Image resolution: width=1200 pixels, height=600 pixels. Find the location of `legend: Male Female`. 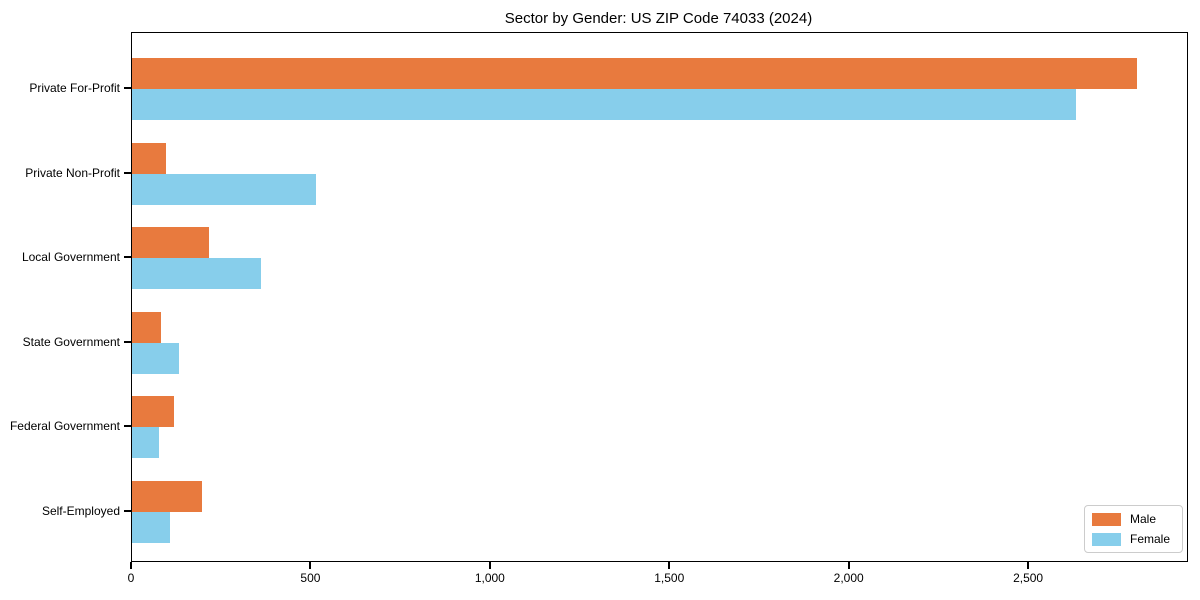

legend: Male Female is located at coordinates (1133, 529).